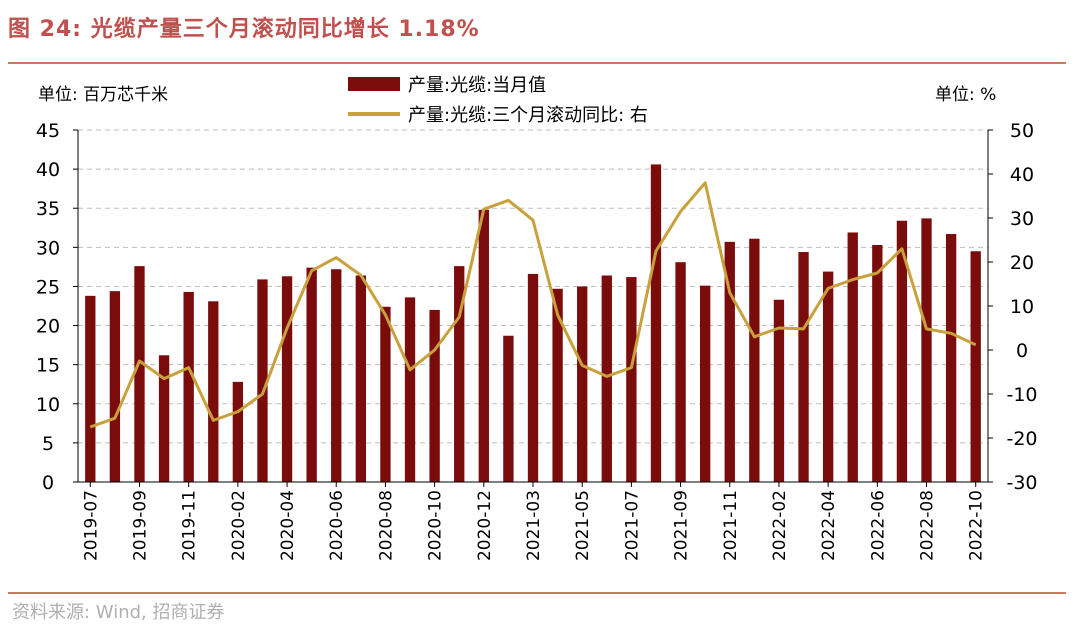  I want to click on left-tick-label: 45, so click(48, 131).